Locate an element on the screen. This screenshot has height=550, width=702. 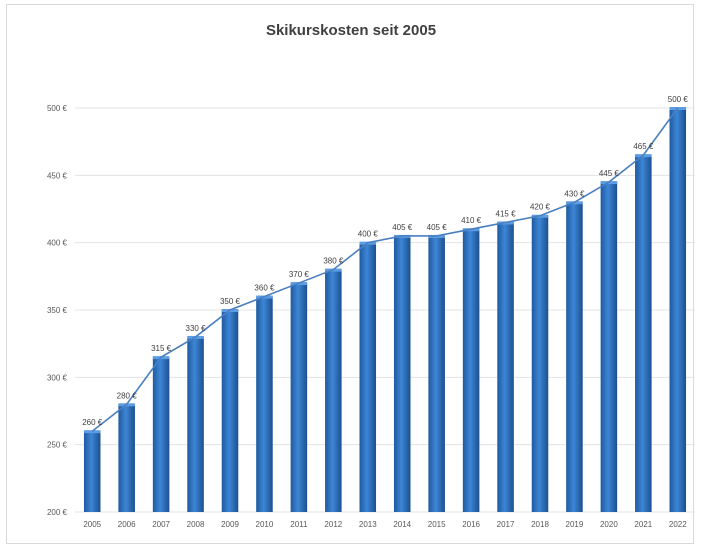
x-tick-label: 2012 is located at coordinates (333, 524).